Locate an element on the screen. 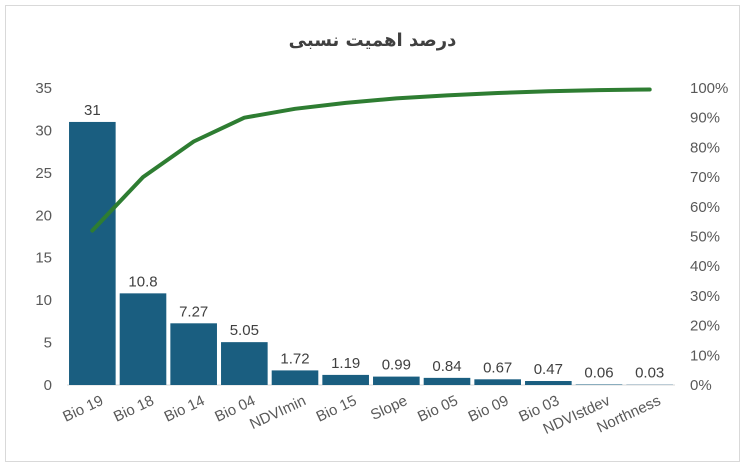 The width and height of the screenshot is (745, 467). y2-tick-label: 60% is located at coordinates (705, 207).